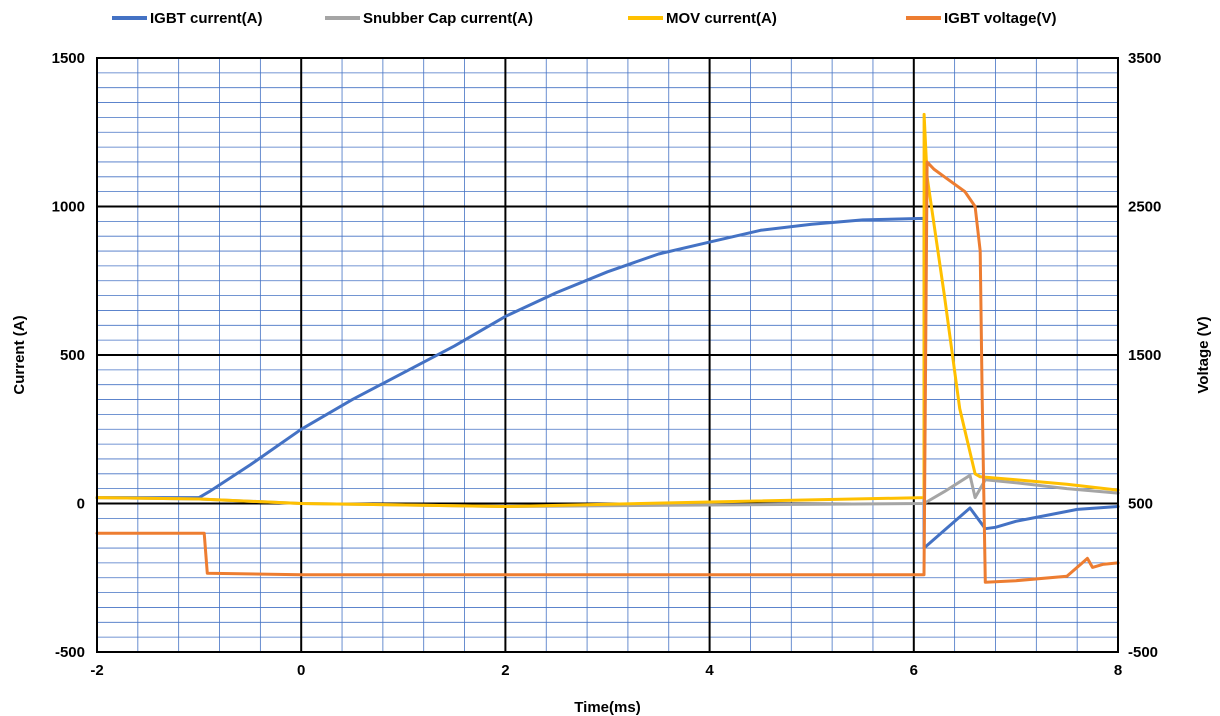 This screenshot has height=716, width=1220. I want to click on x-tick-label: 0, so click(301, 670).